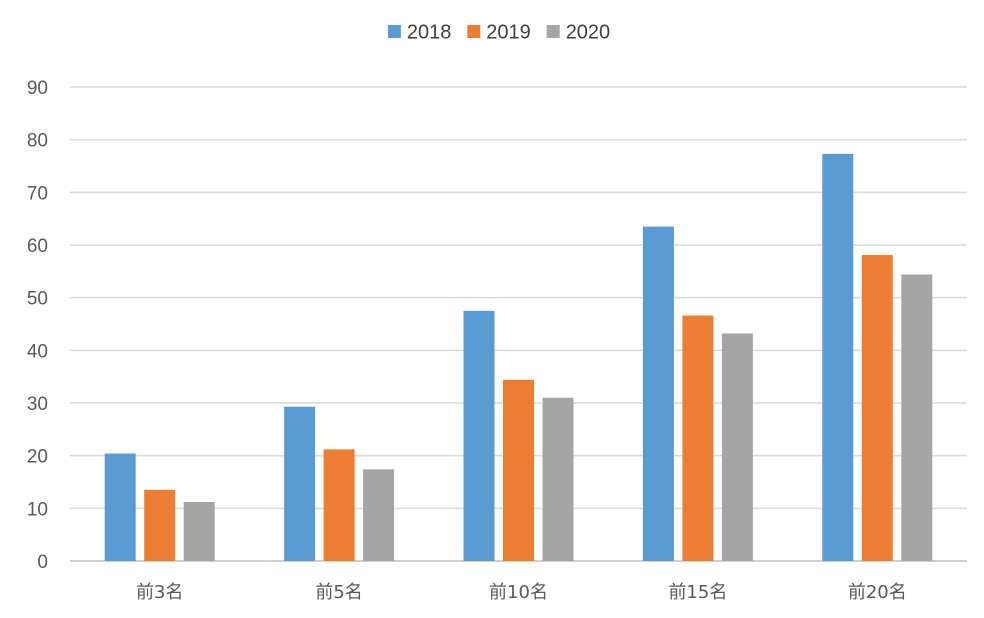 The height and width of the screenshot is (618, 984). I want to click on legend: 2018 2019 2020, so click(499, 33).